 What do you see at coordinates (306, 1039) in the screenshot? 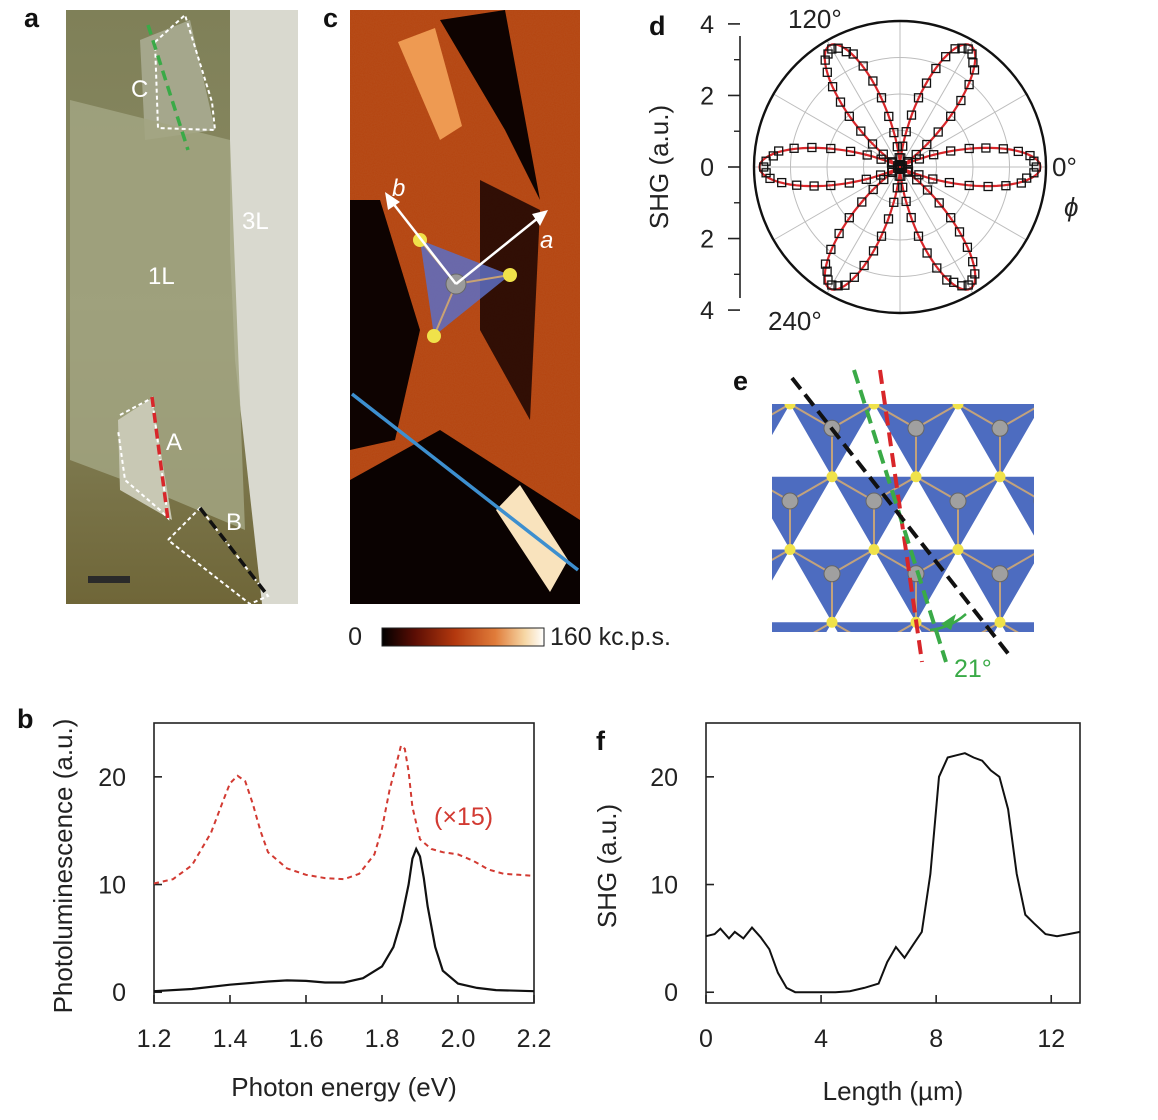
I see `x-tick-label: 1.6` at bounding box center [306, 1039].